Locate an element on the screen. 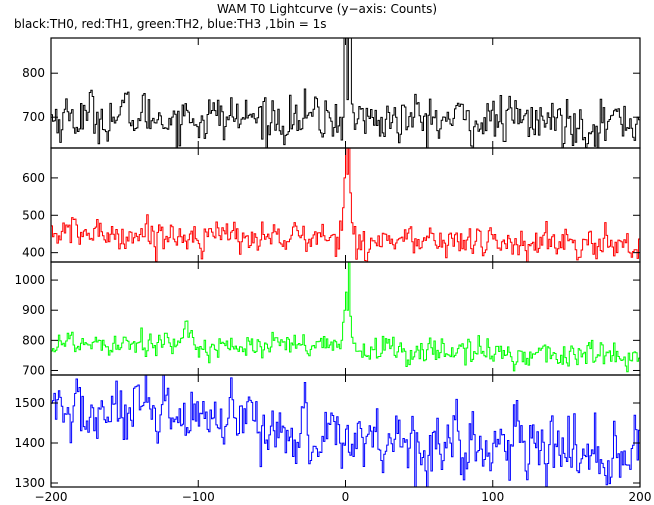 The height and width of the screenshot is (505, 654). x-tick-label: −100 is located at coordinates (198, 497).